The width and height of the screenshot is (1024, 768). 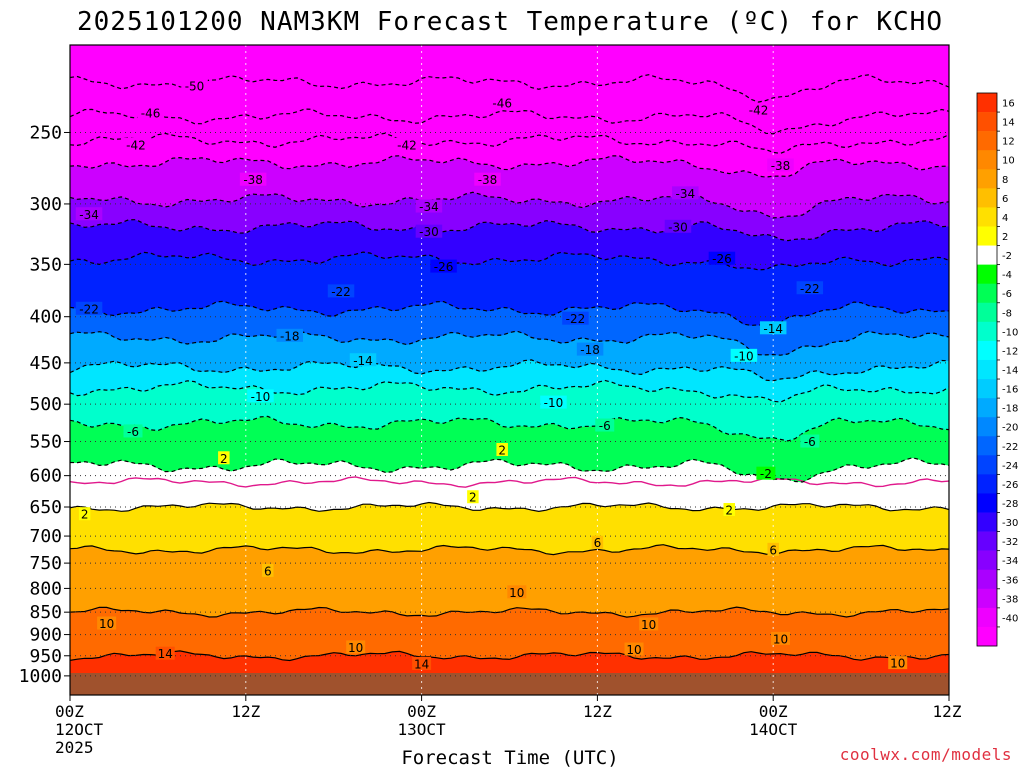 What do you see at coordinates (1010, 332) in the screenshot?
I see `colorbar-label: -10` at bounding box center [1010, 332].